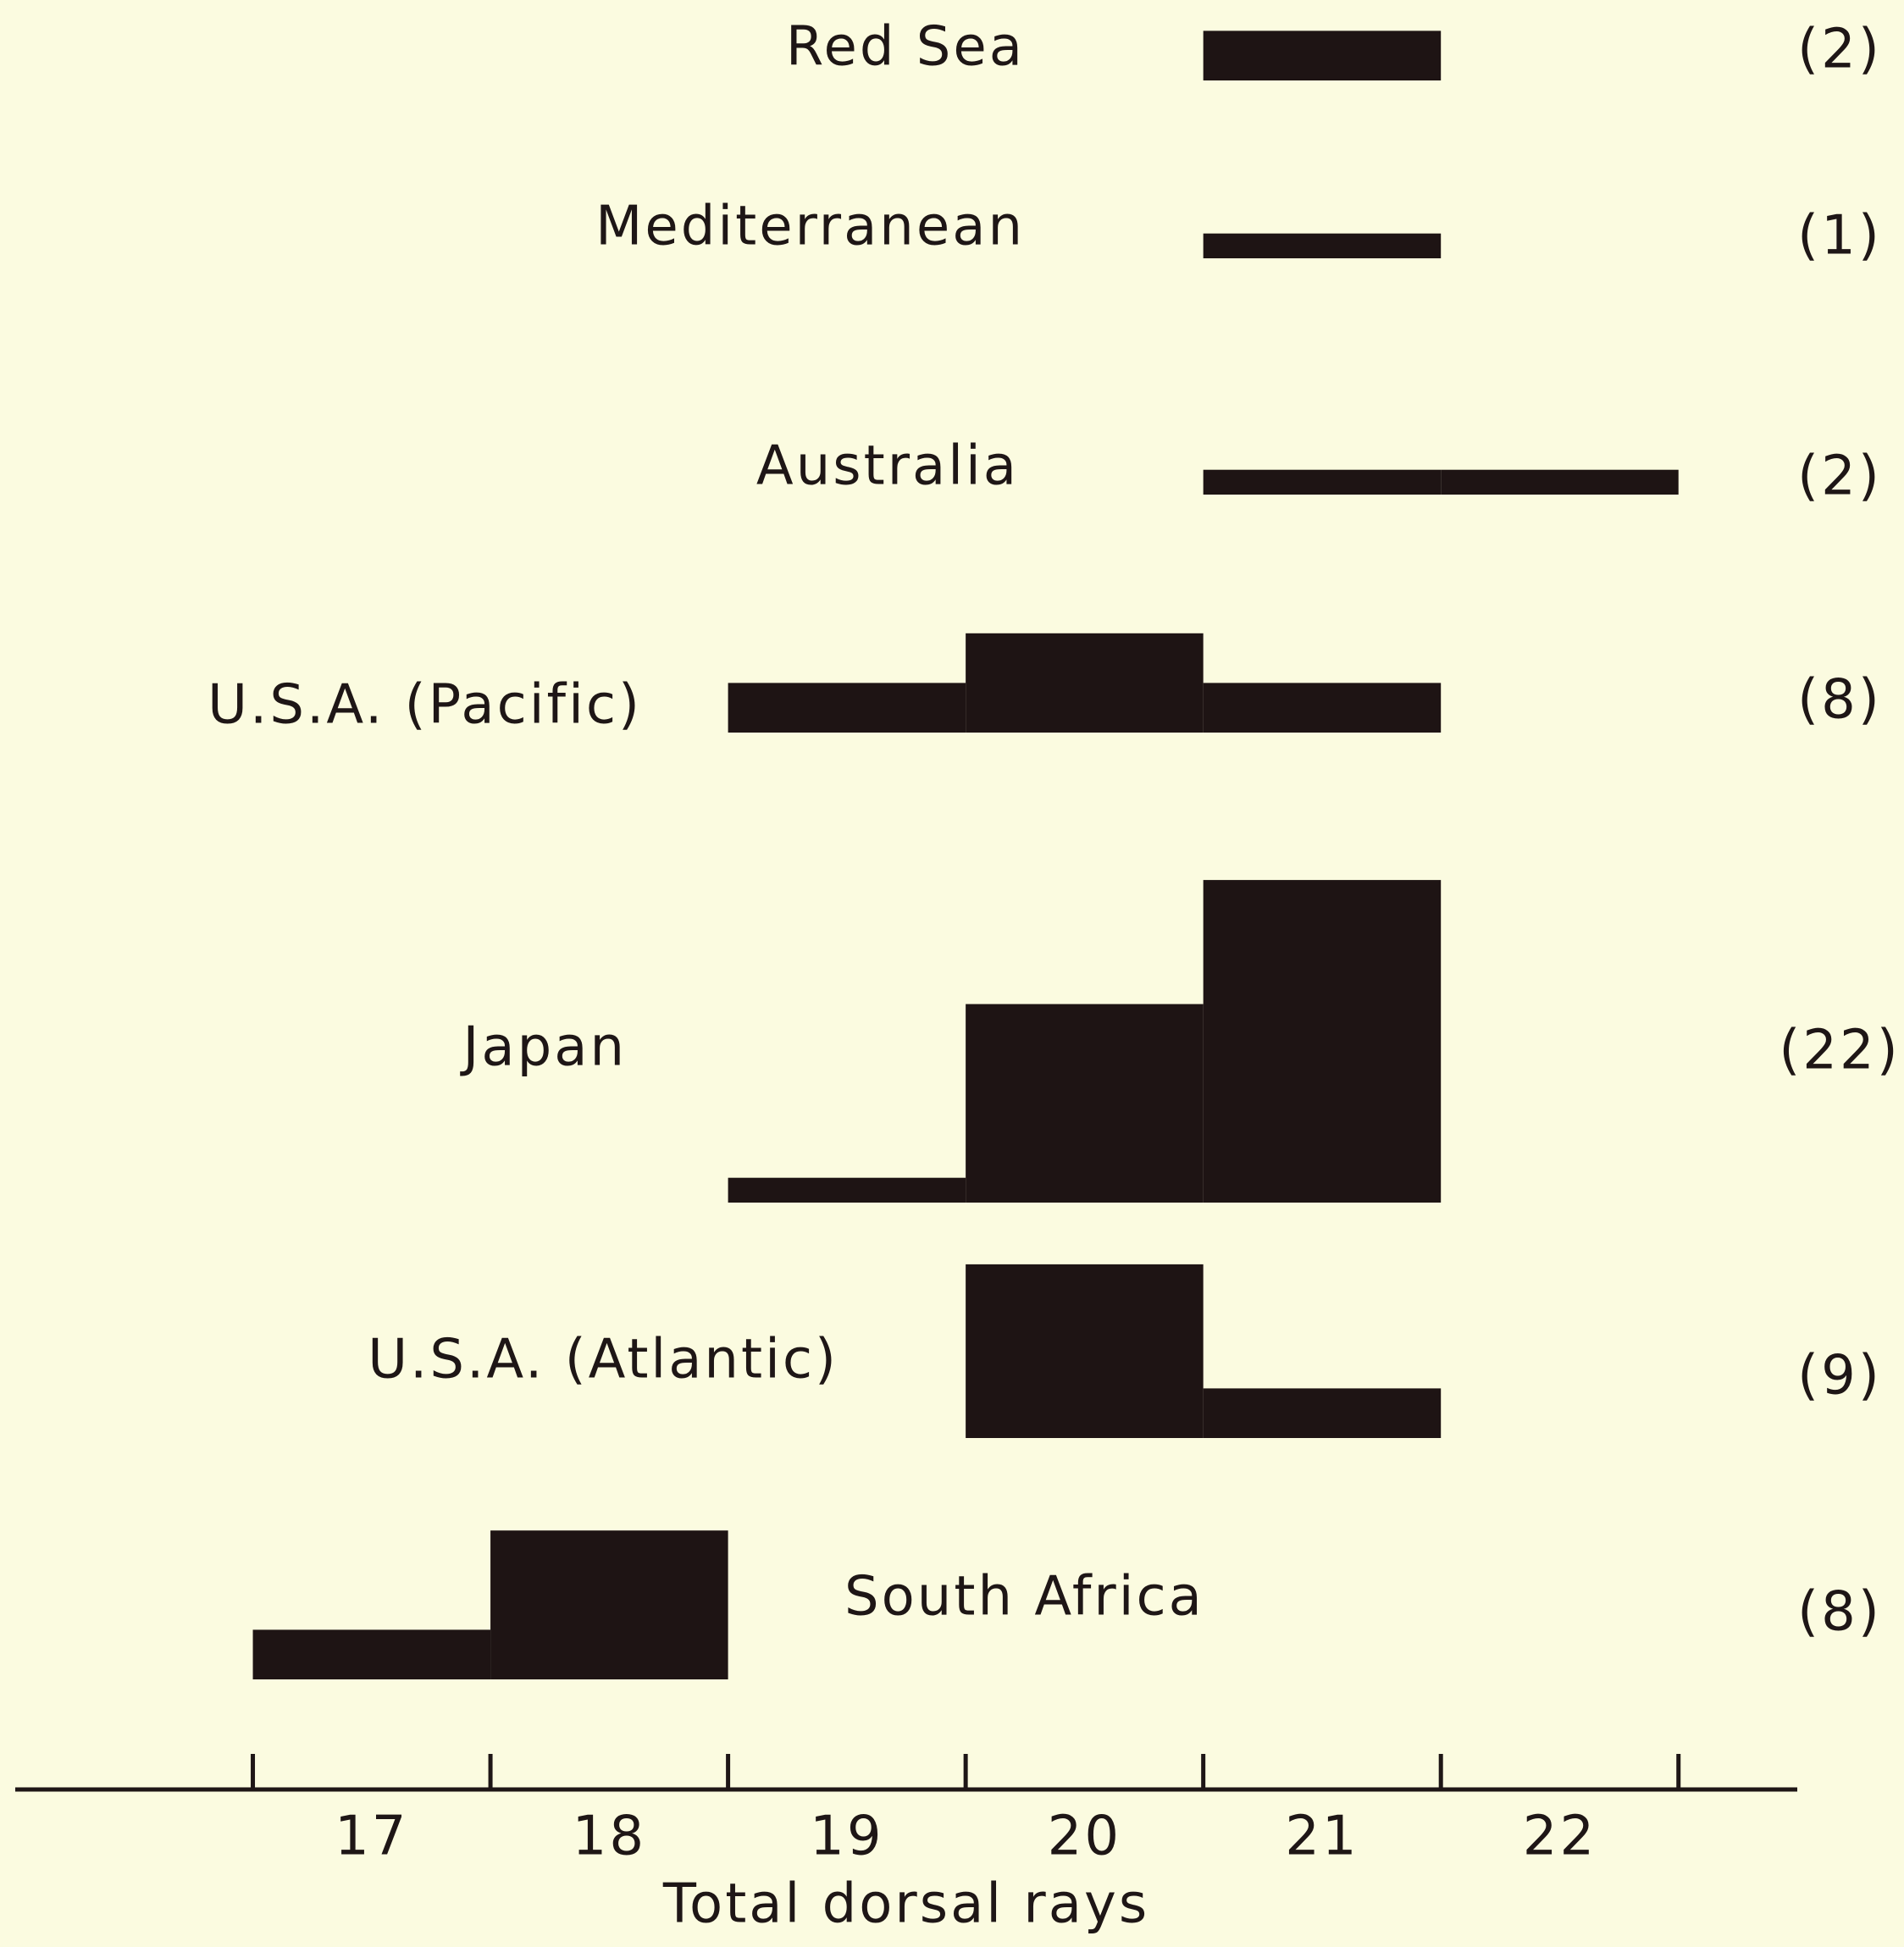 The height and width of the screenshot is (1947, 1904). I want to click on series-label: U.S.A. (Pacific), so click(425, 706).